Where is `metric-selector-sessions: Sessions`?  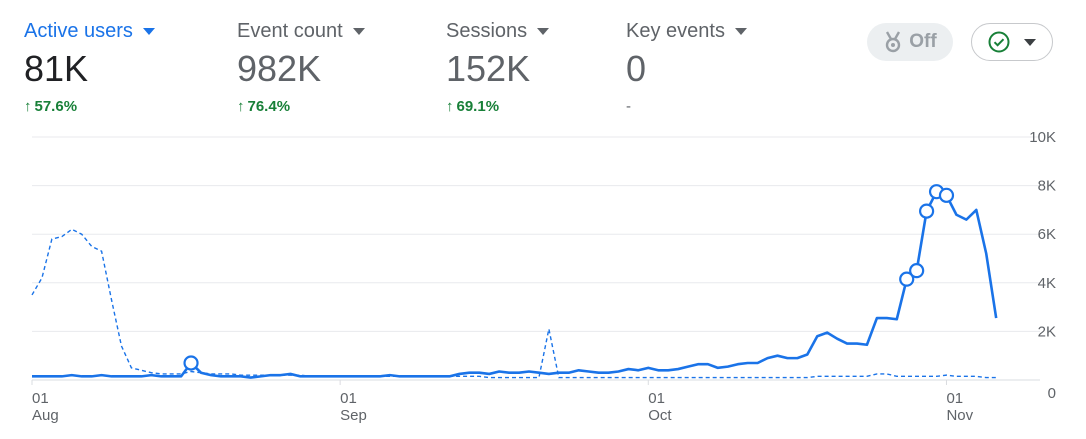 metric-selector-sessions: Sessions is located at coordinates (498, 31).